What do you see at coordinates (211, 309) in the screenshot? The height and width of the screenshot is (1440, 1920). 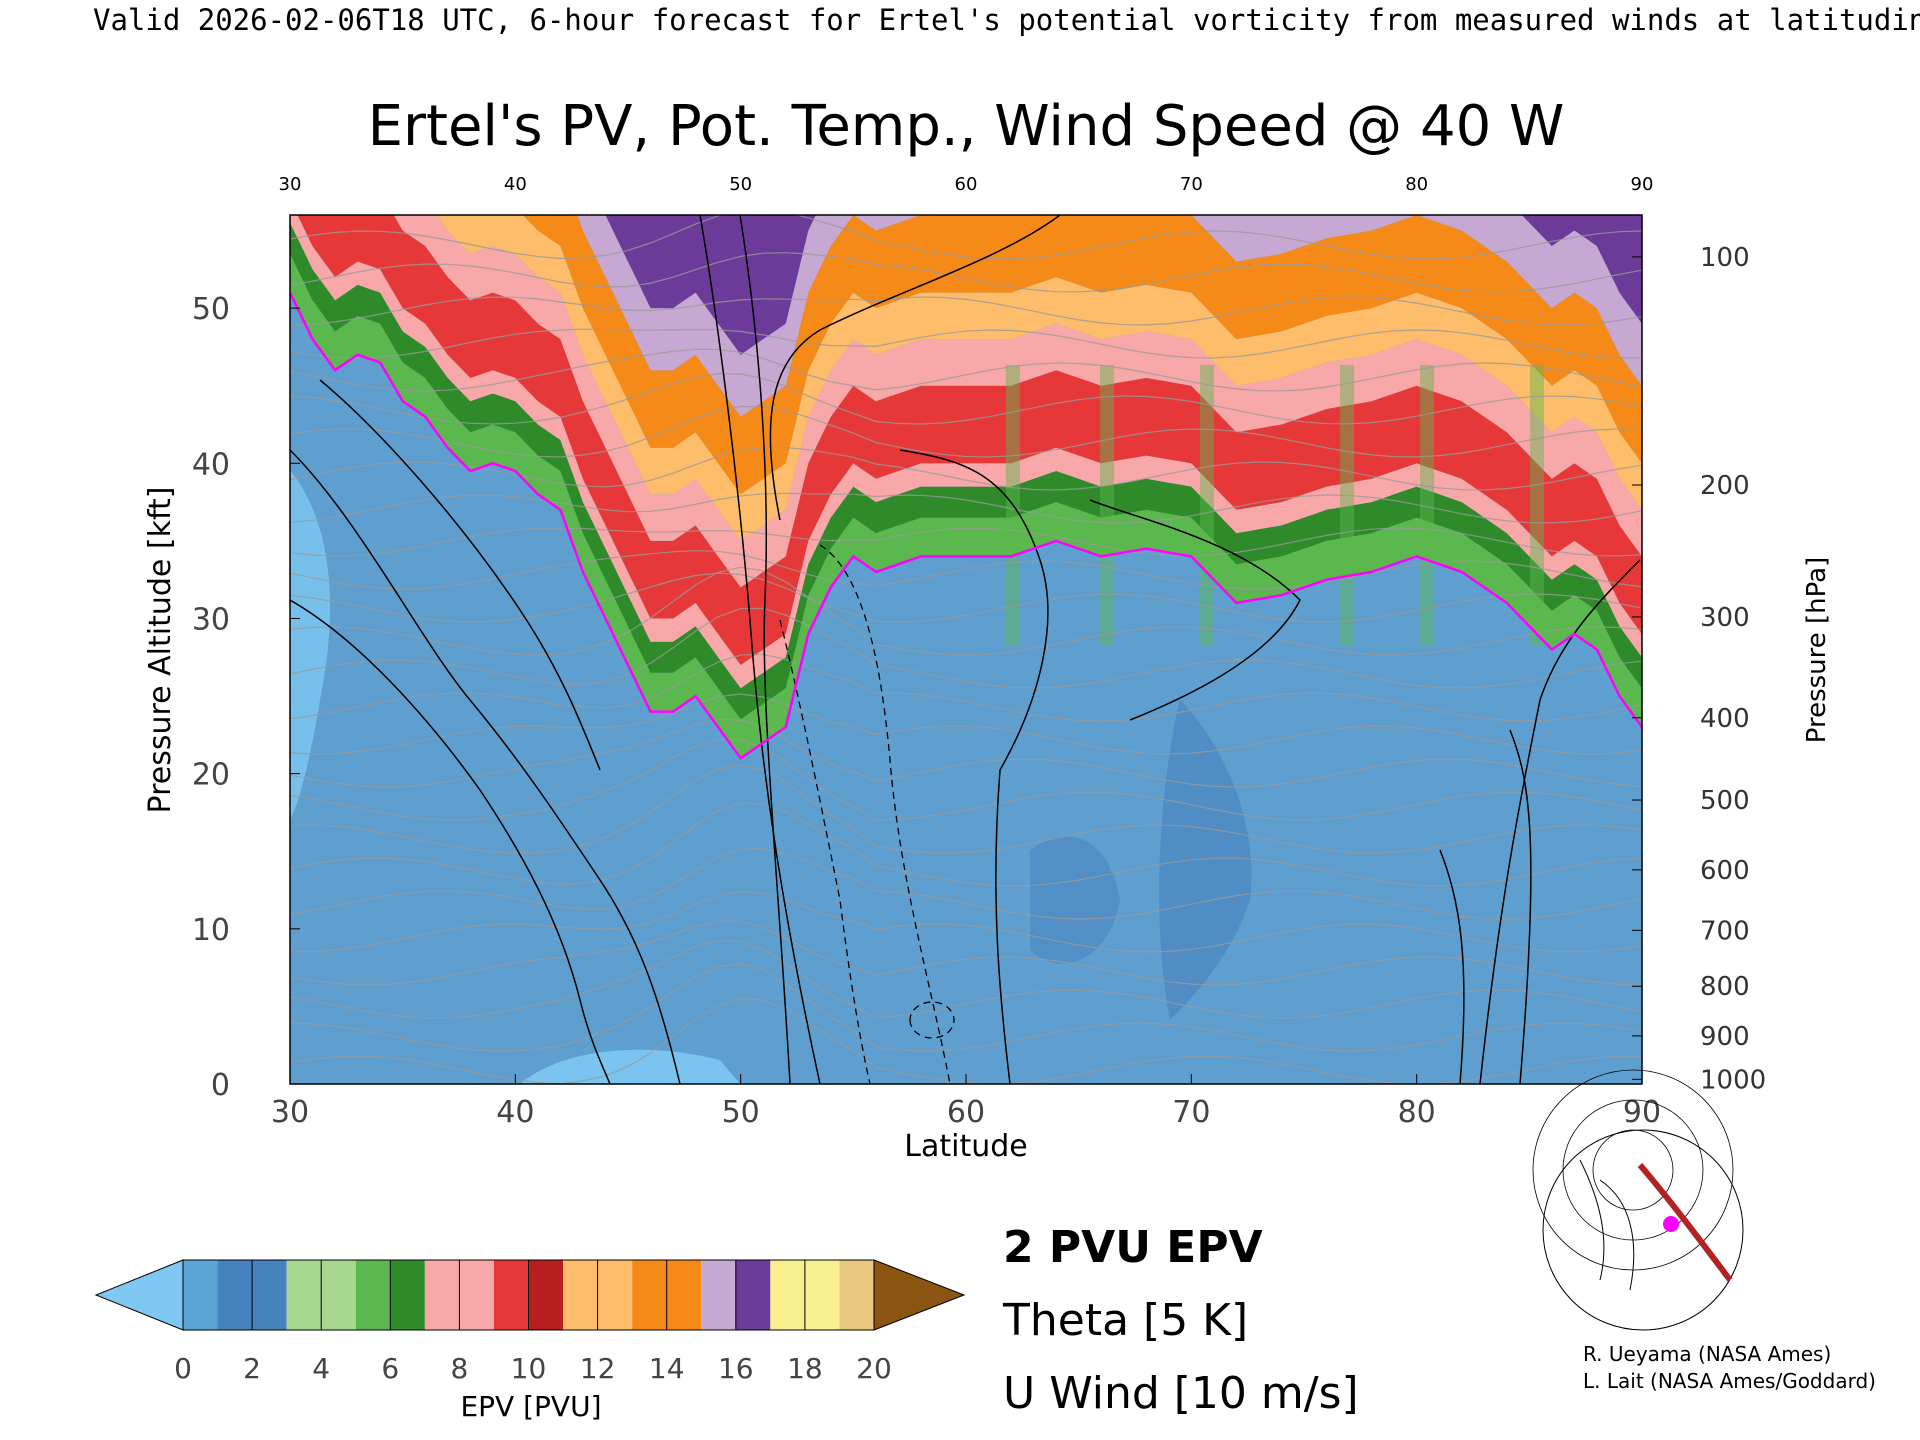 I see `y-tick-label: 50` at bounding box center [211, 309].